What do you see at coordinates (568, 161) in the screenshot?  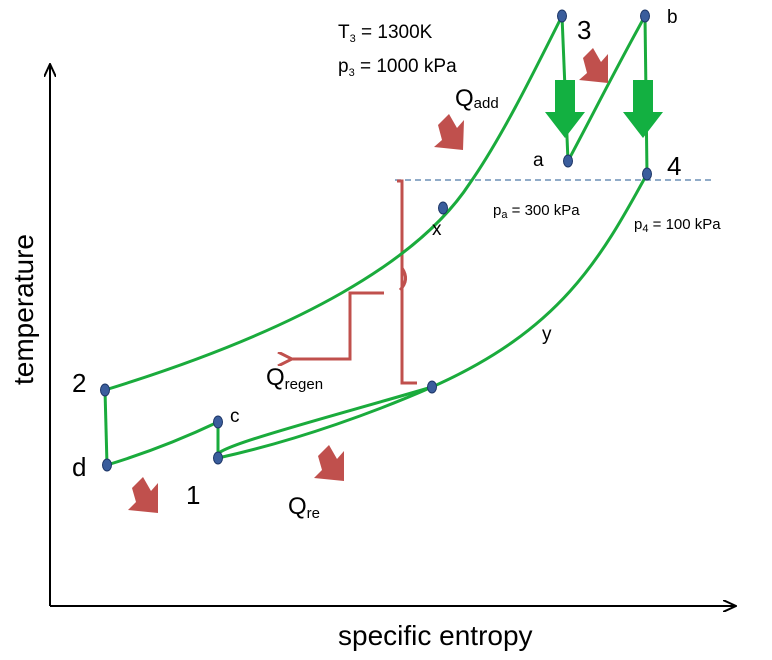 I see `state-point-a` at bounding box center [568, 161].